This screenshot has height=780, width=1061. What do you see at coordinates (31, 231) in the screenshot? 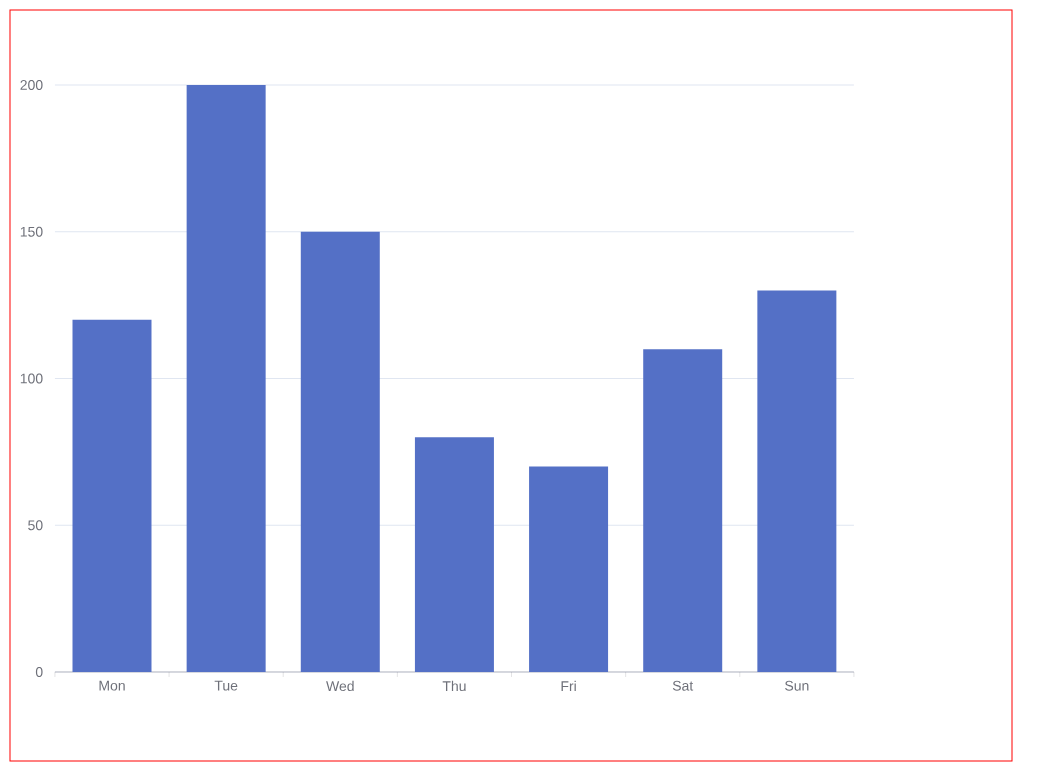
I see `y-tick-label: 150` at bounding box center [31, 231].